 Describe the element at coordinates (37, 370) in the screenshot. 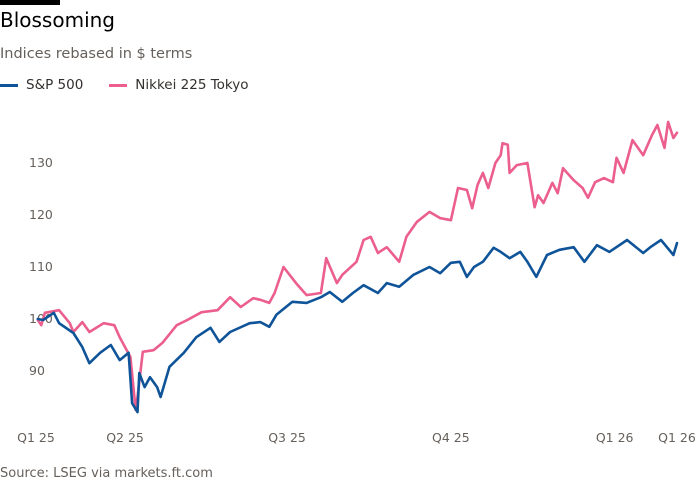

I see `y-tick-label: 90` at that location.